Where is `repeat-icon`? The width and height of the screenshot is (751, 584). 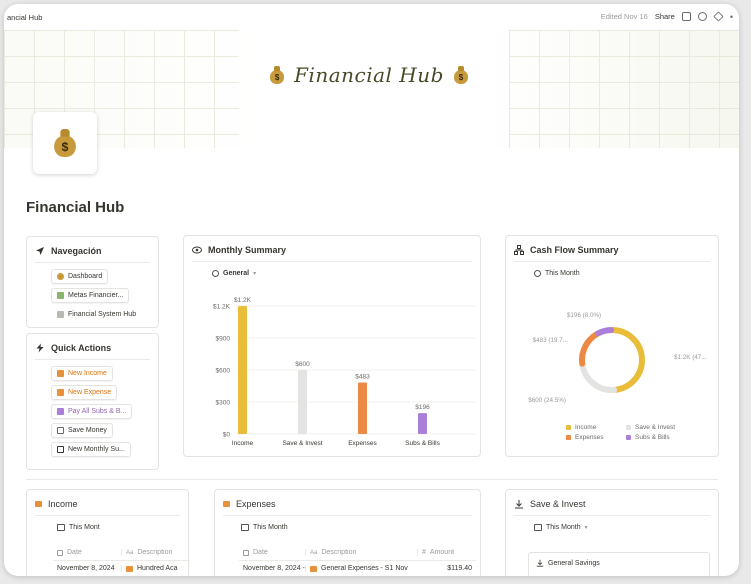
repeat-icon is located at coordinates (60, 411).